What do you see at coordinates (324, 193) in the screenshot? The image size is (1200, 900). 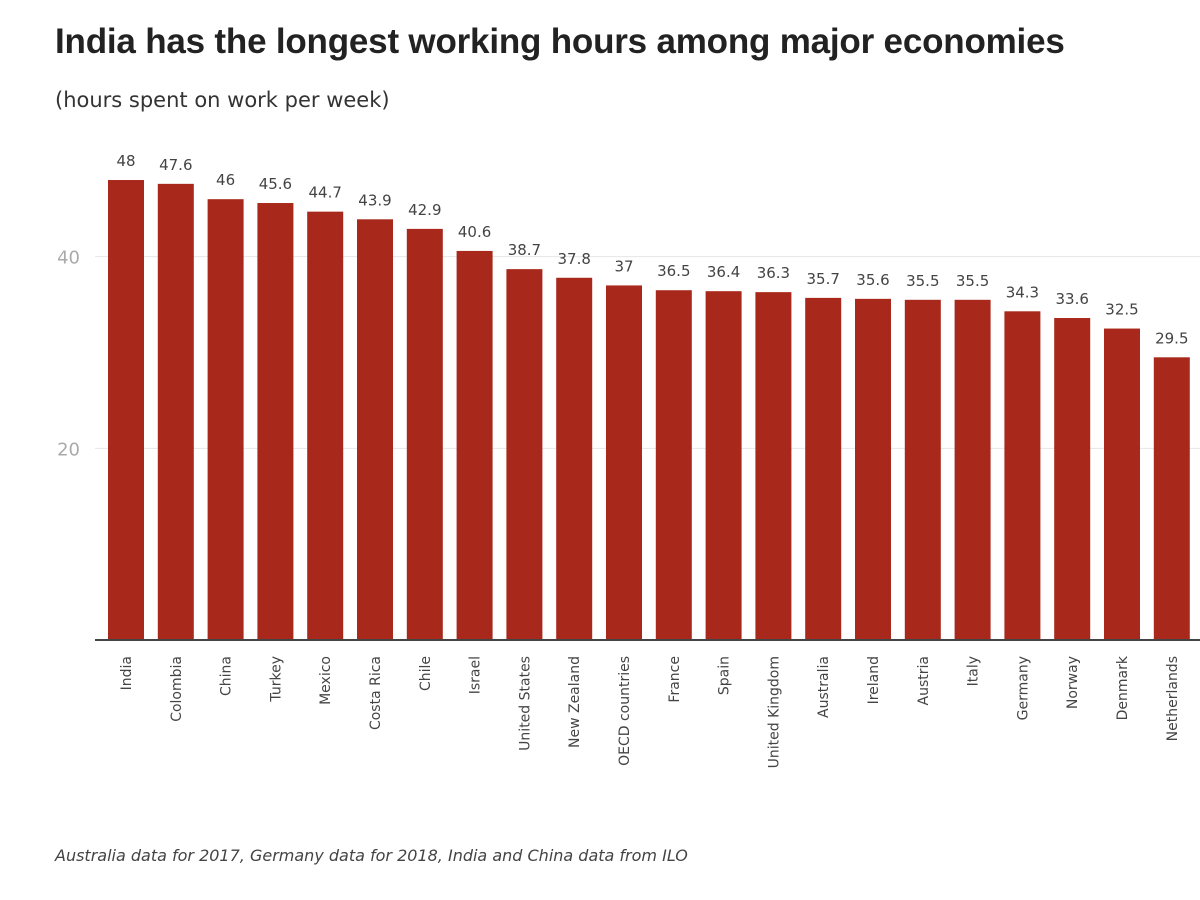 I see `value-label: 44.7` at bounding box center [324, 193].